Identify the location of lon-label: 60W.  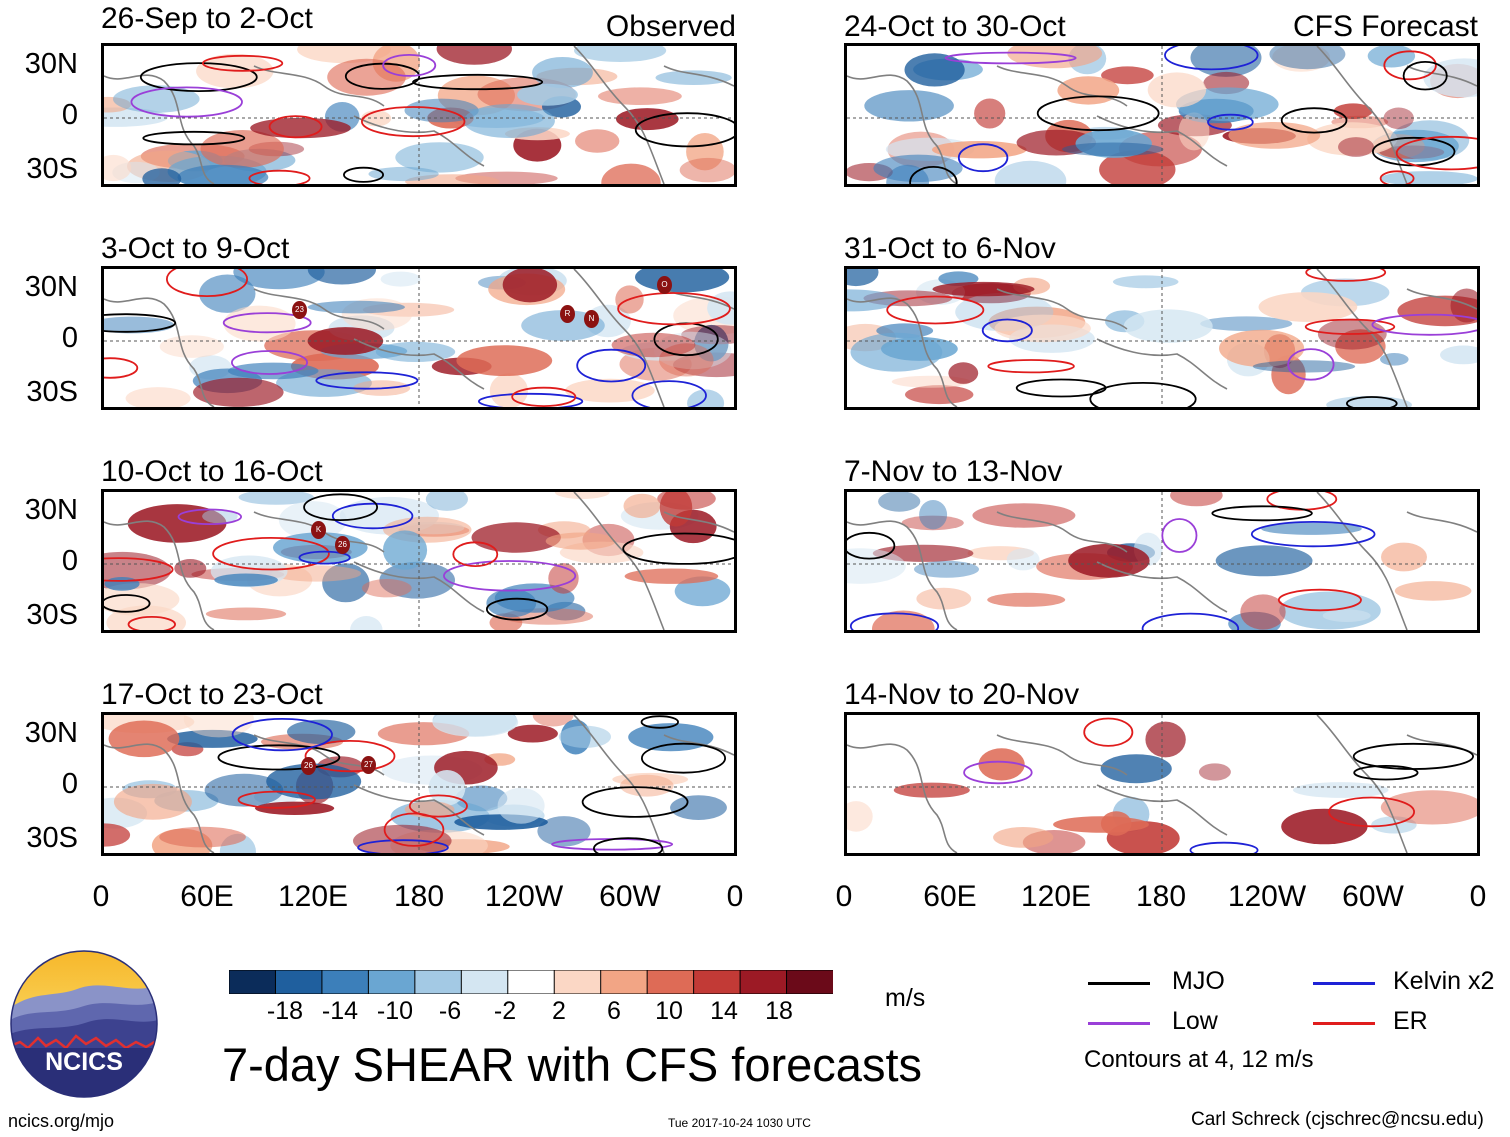
(1373, 896).